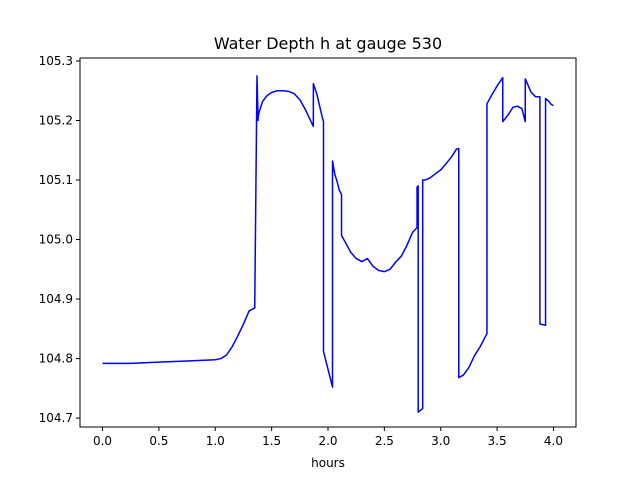 The width and height of the screenshot is (640, 480). I want to click on x-axis: 0.0 0.5 1.0 1.5 2.0 2.5 3.0 3.5 4.0, so click(328, 437).